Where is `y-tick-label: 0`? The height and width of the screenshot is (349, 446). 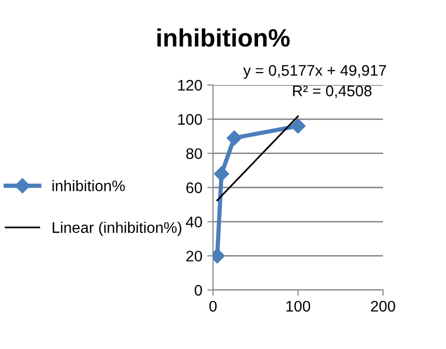 y-tick-label: 0 is located at coordinates (198, 290).